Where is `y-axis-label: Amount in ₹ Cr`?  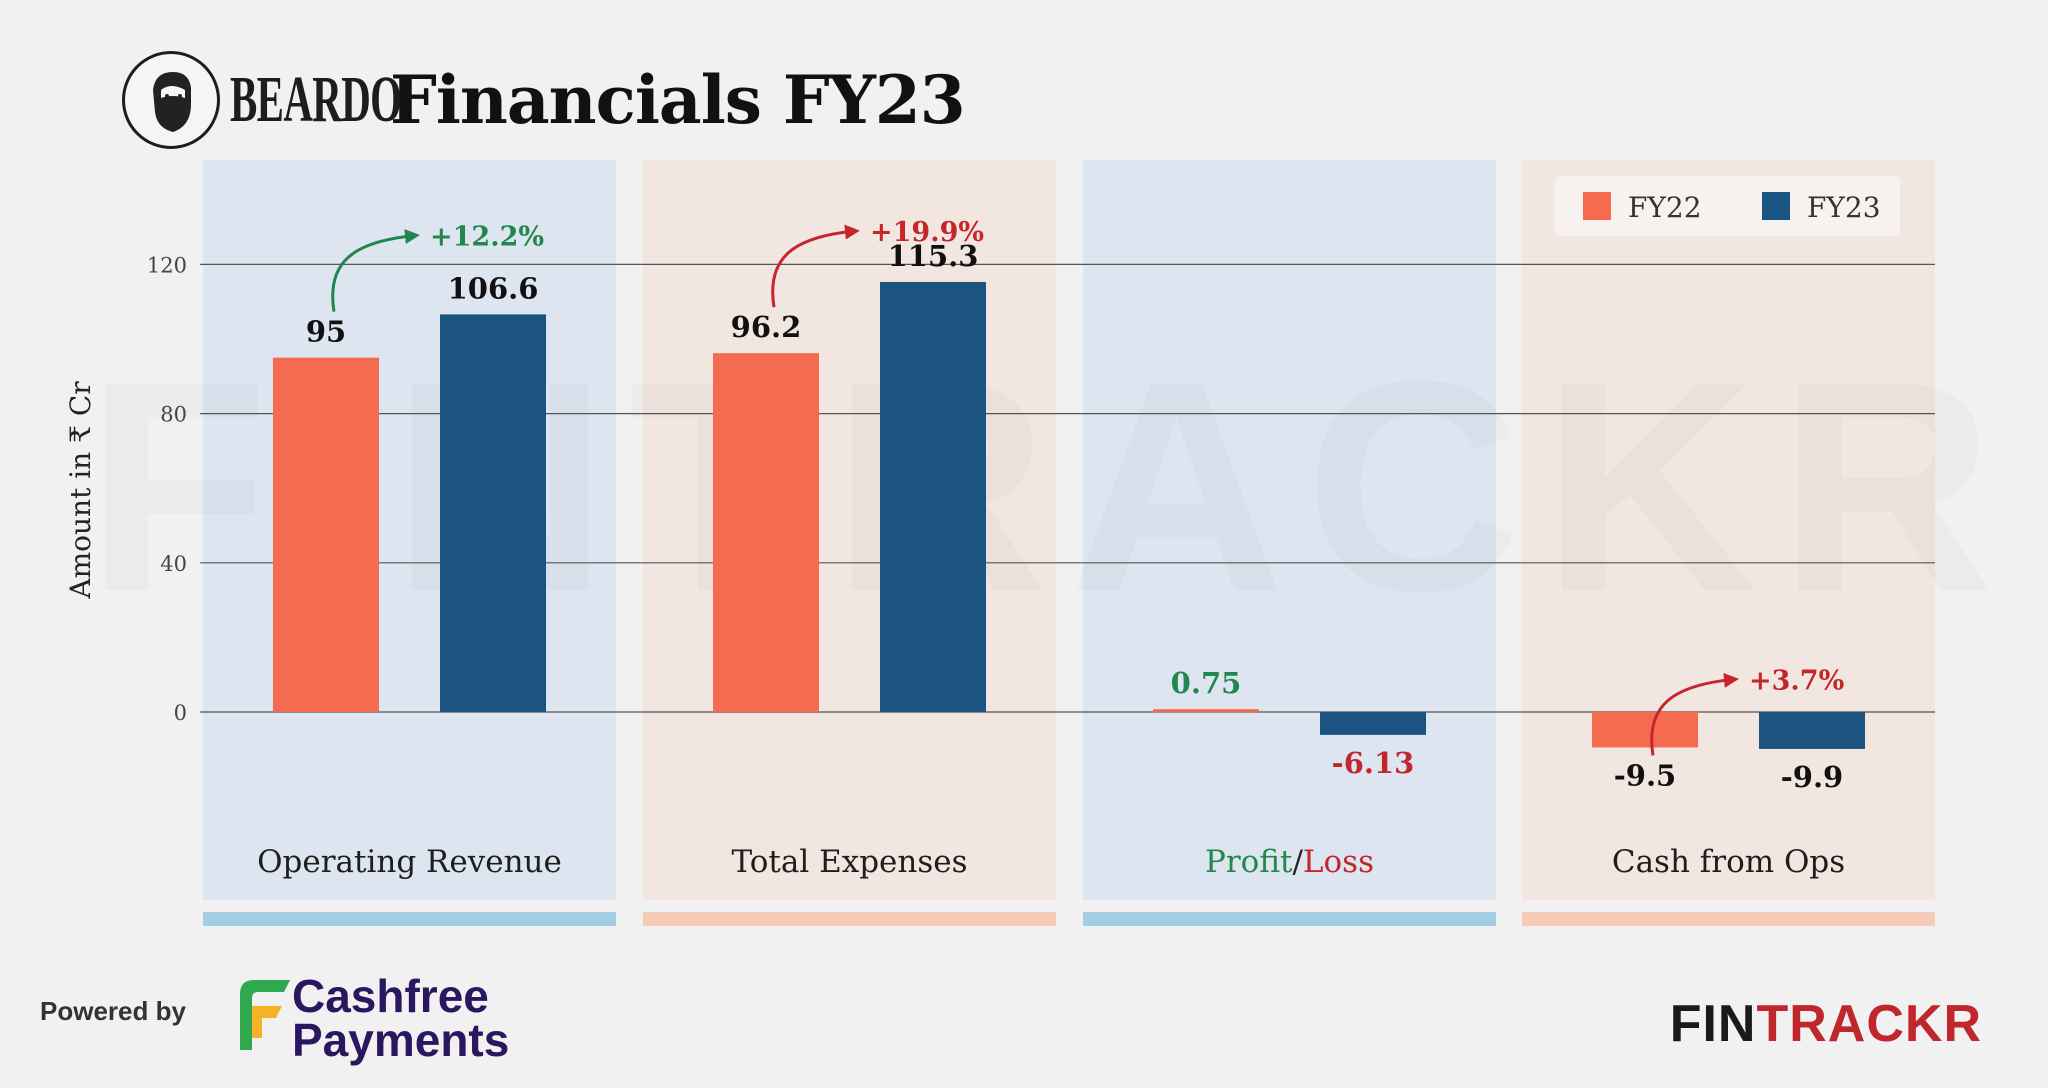 y-axis-label: Amount in ₹ Cr is located at coordinates (80, 490).